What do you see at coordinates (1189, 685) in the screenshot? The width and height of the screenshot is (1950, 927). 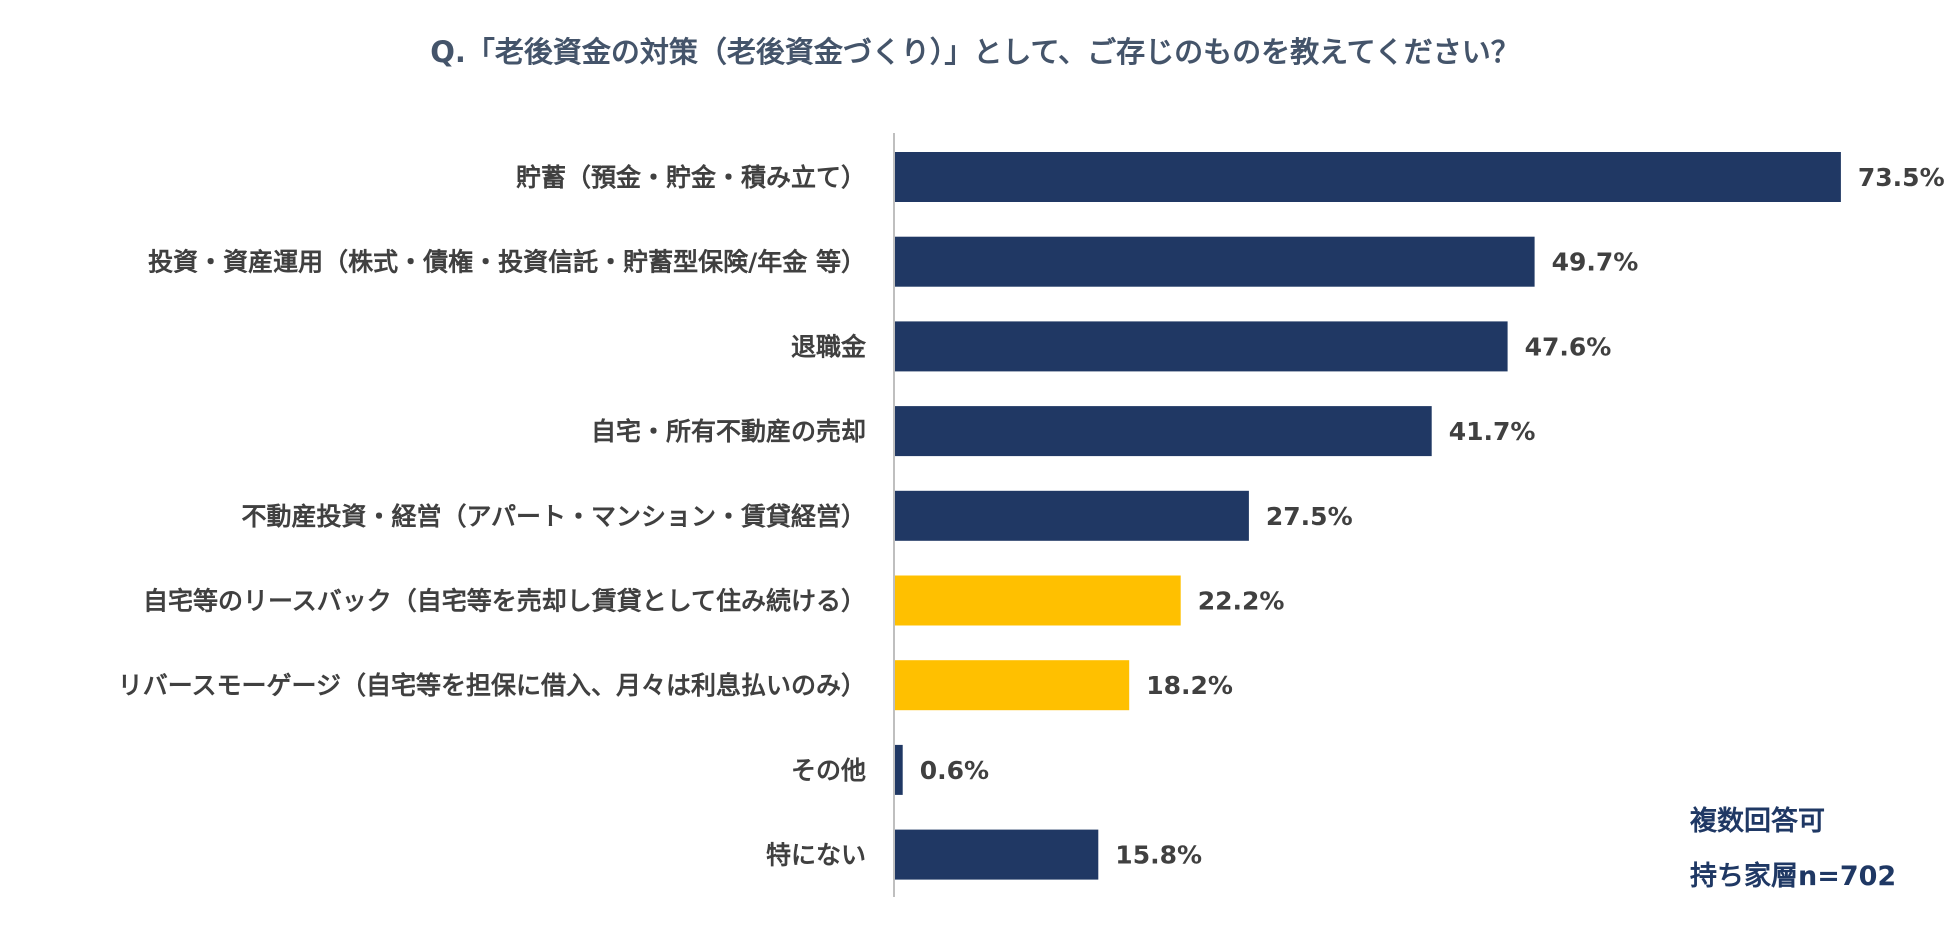 I see `value-label-6: 18.2%` at bounding box center [1189, 685].